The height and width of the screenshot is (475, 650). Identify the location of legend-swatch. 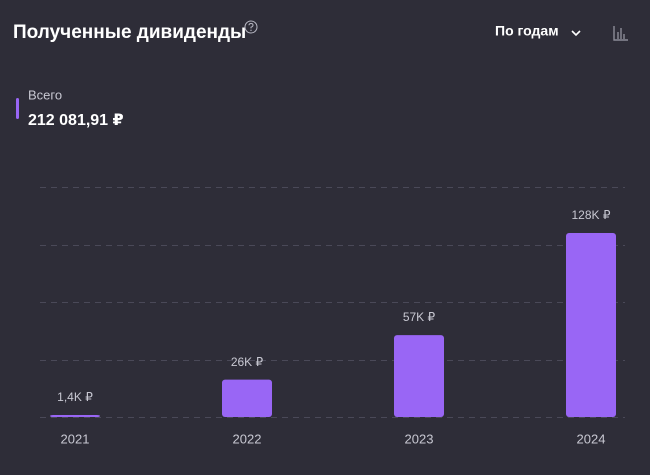
(17, 108).